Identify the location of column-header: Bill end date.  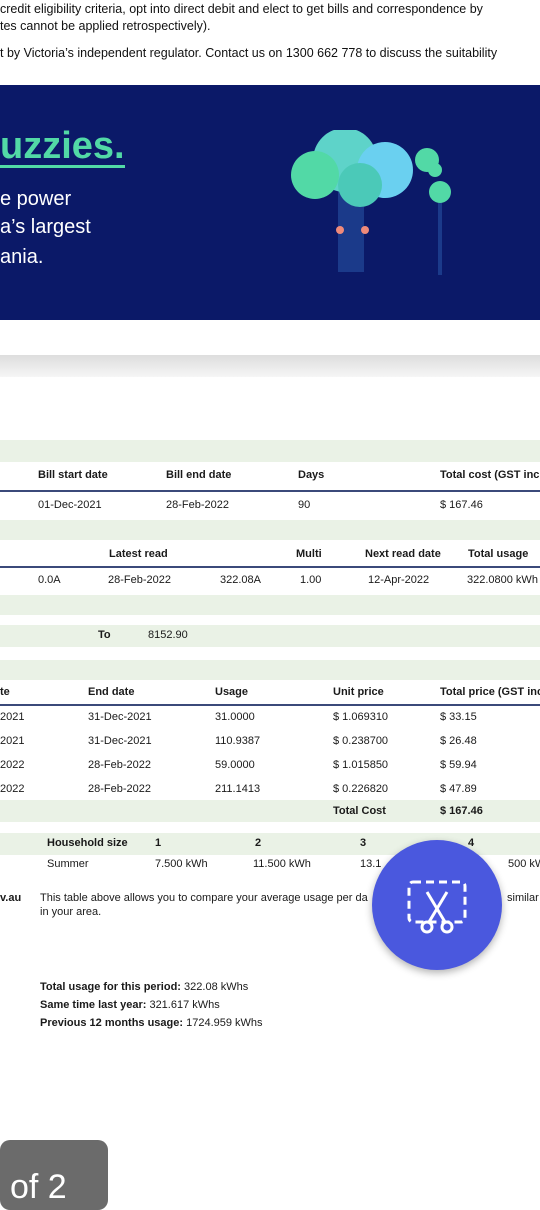
(199, 475).